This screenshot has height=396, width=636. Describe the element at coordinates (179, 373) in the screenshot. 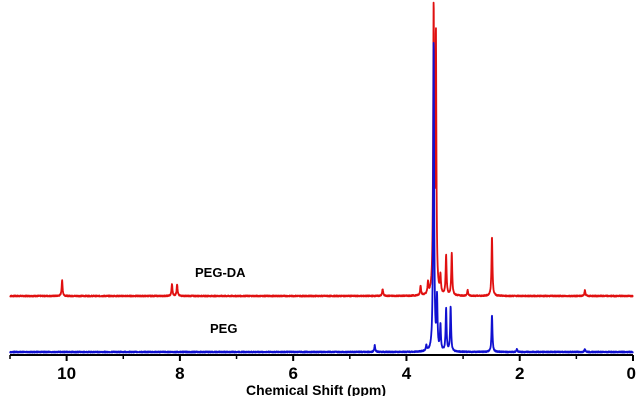

I see `x-tick-label: 8` at that location.